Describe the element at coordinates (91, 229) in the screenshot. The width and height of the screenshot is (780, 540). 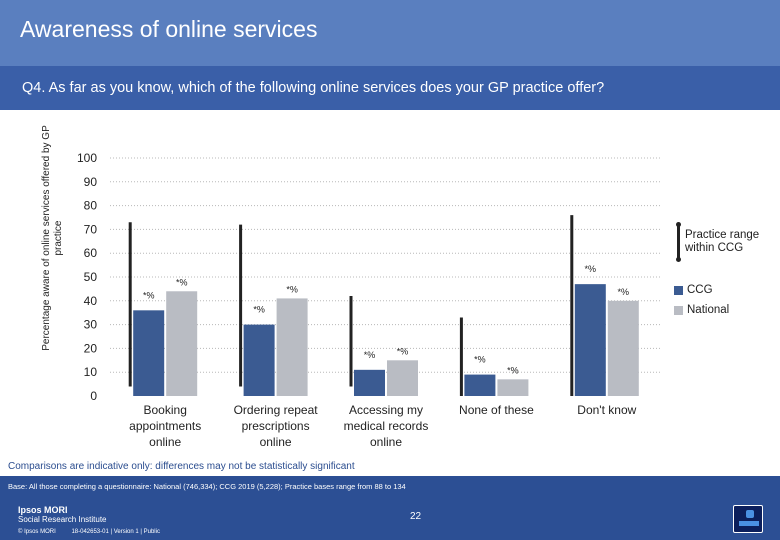
I see `y-tick-label: 70` at that location.